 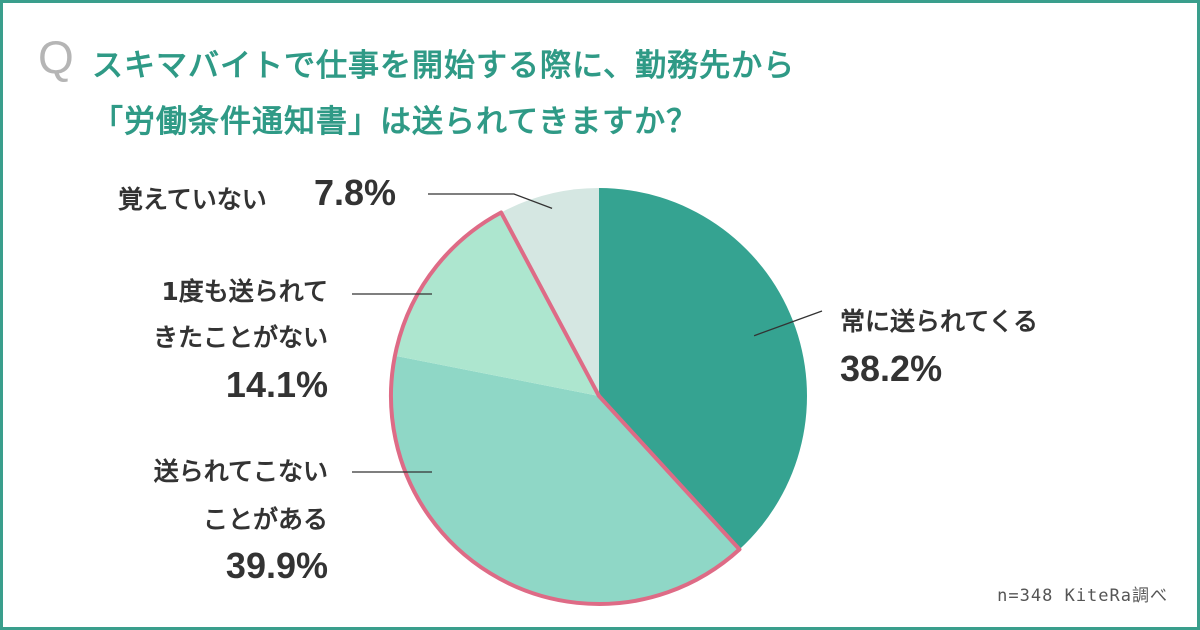 What do you see at coordinates (550, 292) in the screenshot?
I see `slice-dont-remember` at bounding box center [550, 292].